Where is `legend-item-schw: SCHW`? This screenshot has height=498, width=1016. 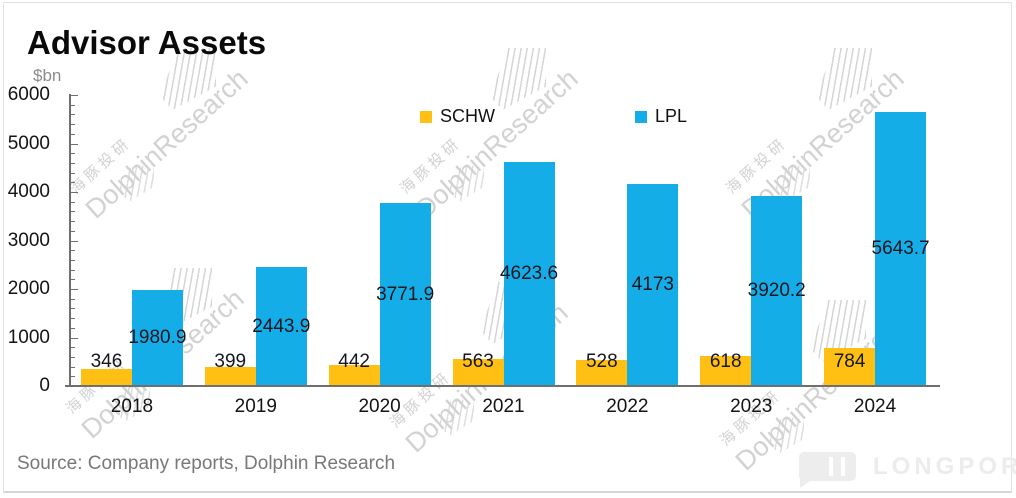
legend-item-schw: SCHW is located at coordinates (457, 116).